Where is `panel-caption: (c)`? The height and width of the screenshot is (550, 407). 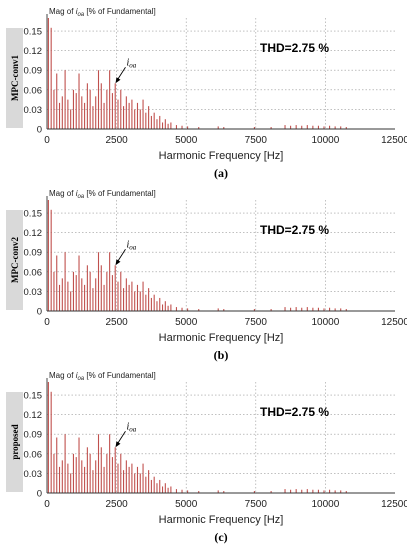 panel-caption: (c) is located at coordinates (220, 537).